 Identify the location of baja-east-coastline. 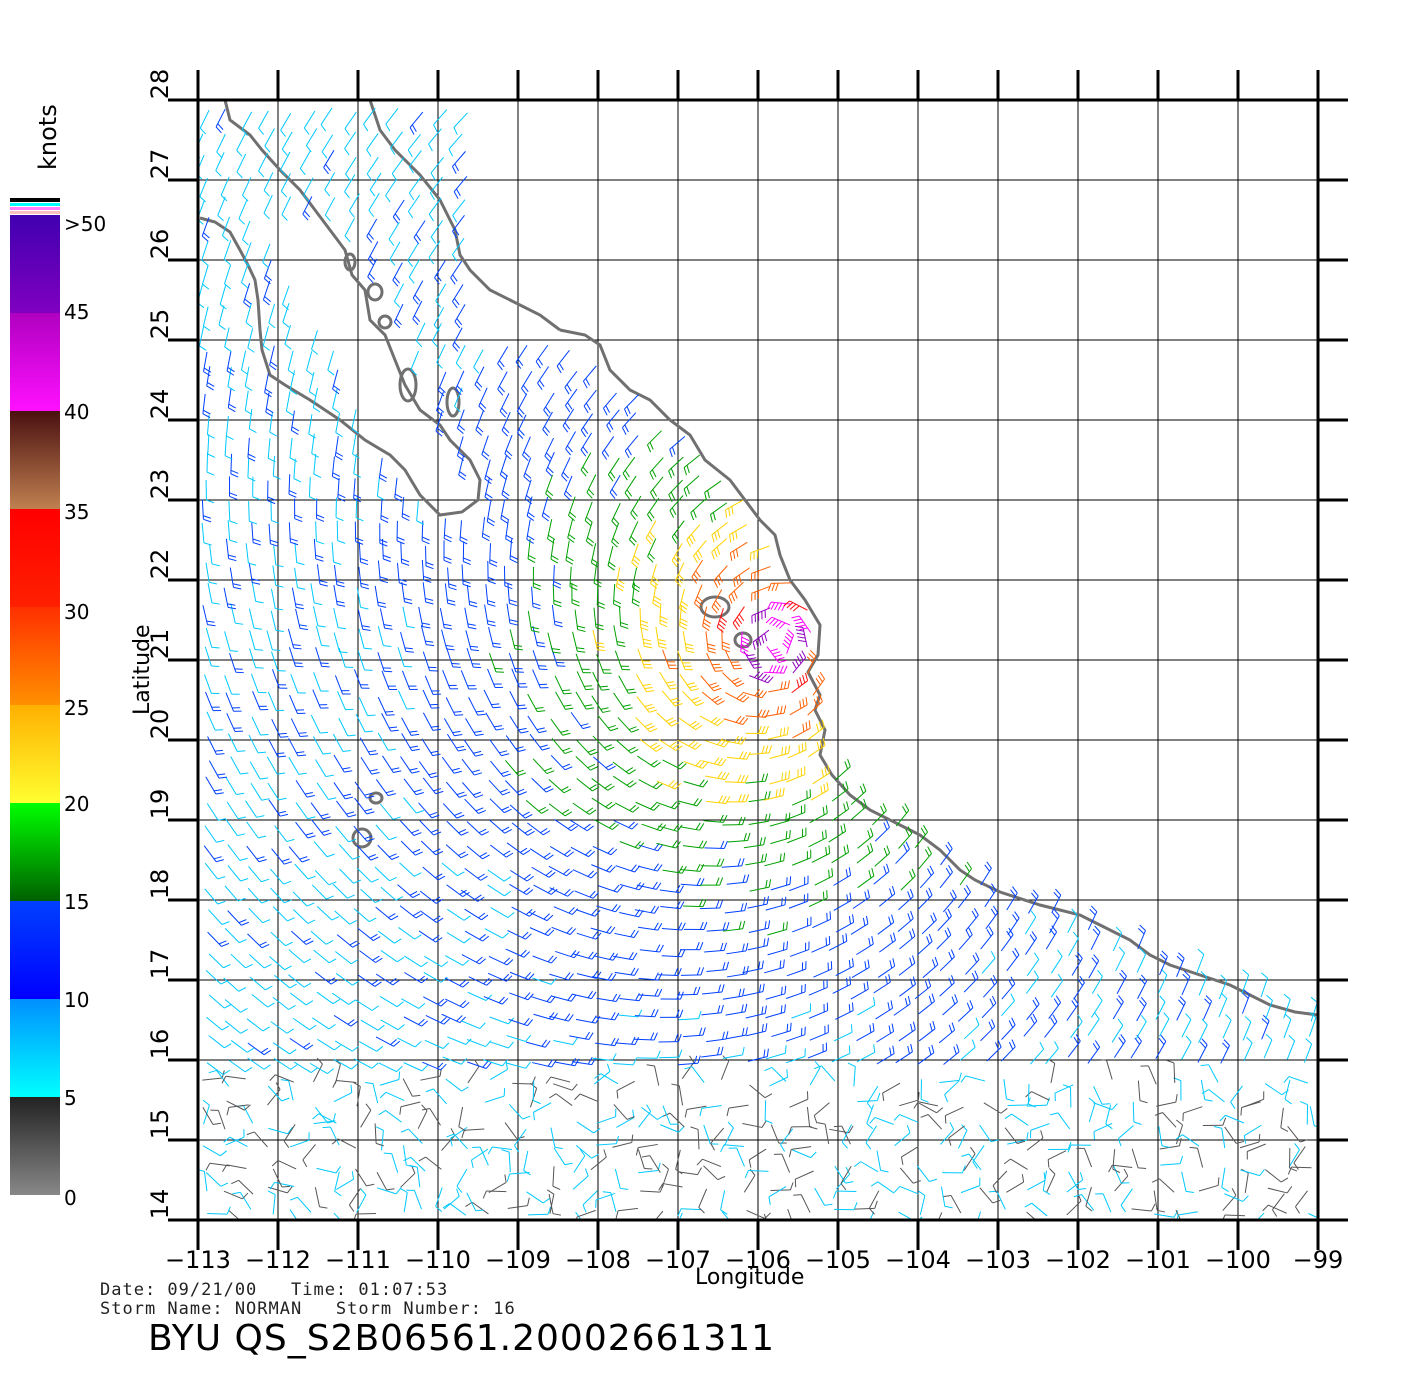
(464, 215).